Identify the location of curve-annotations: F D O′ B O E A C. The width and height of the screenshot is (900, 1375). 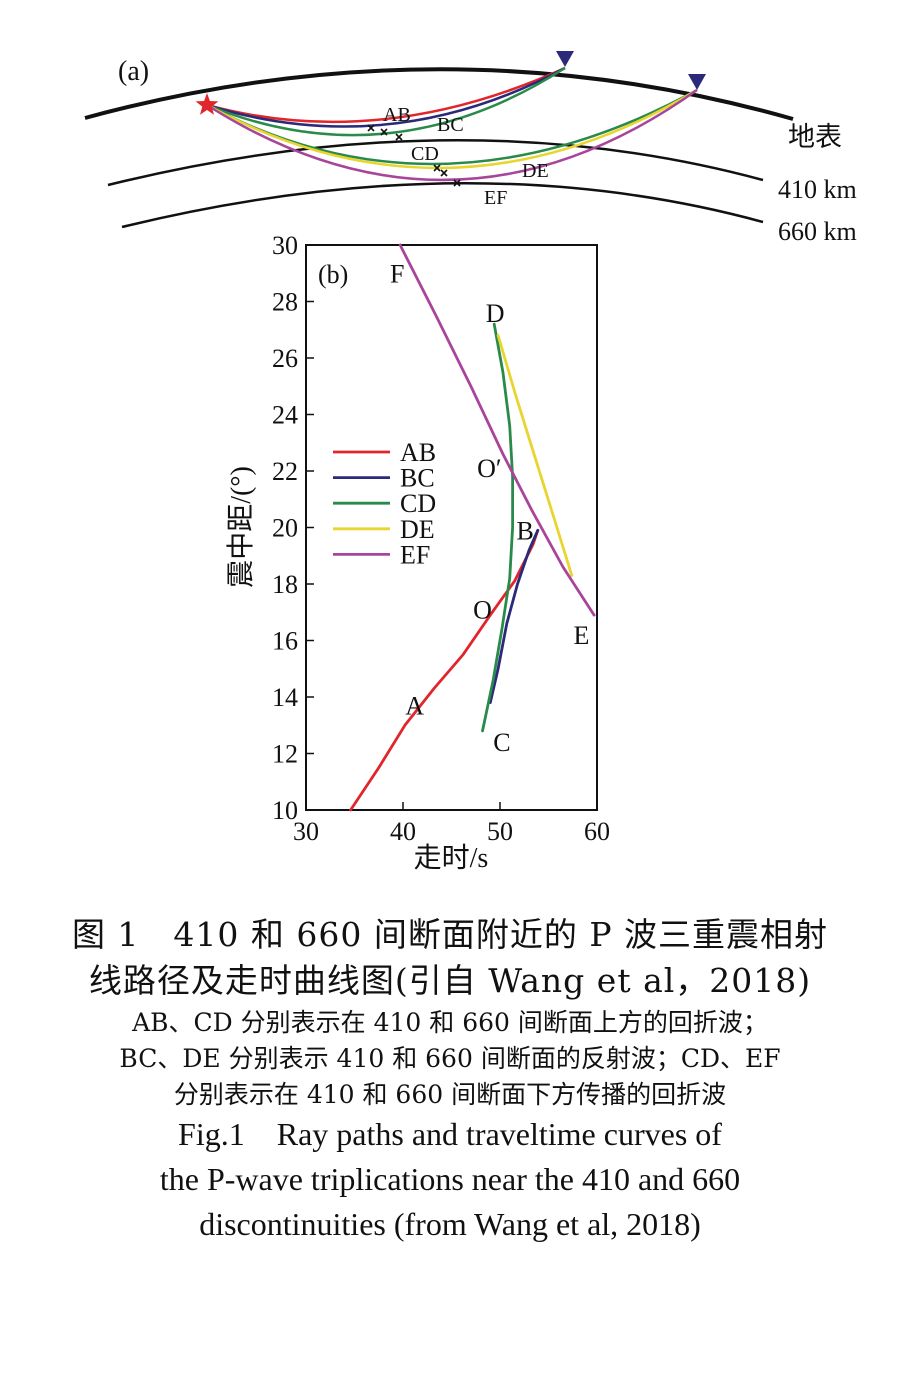
(489, 508).